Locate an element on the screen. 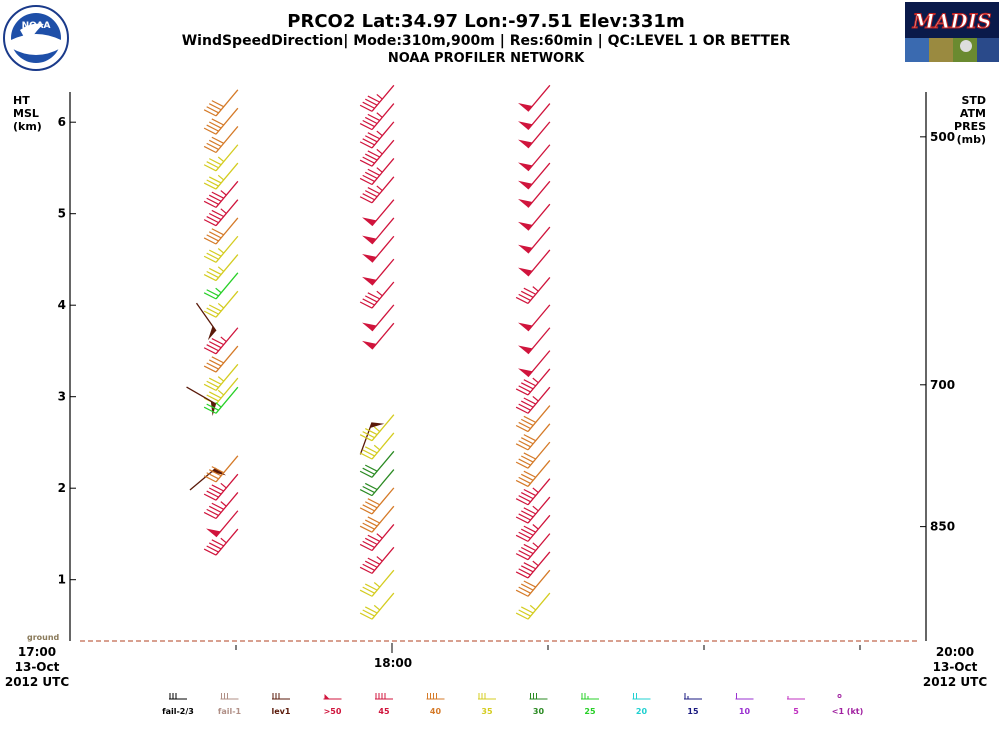 This screenshot has height=750, width=1000. time-start-line: 17:00 is located at coordinates (37, 652).